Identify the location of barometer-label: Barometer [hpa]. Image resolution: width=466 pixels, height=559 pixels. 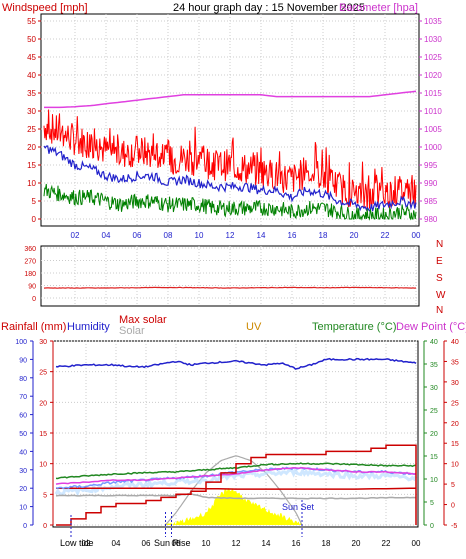
(378, 8).